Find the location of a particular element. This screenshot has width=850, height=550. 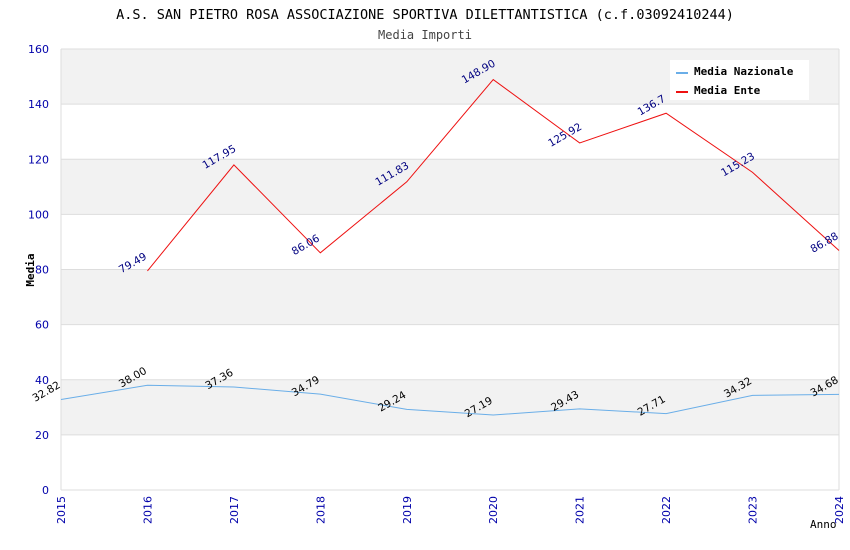

legend-box is located at coordinates (739, 80).